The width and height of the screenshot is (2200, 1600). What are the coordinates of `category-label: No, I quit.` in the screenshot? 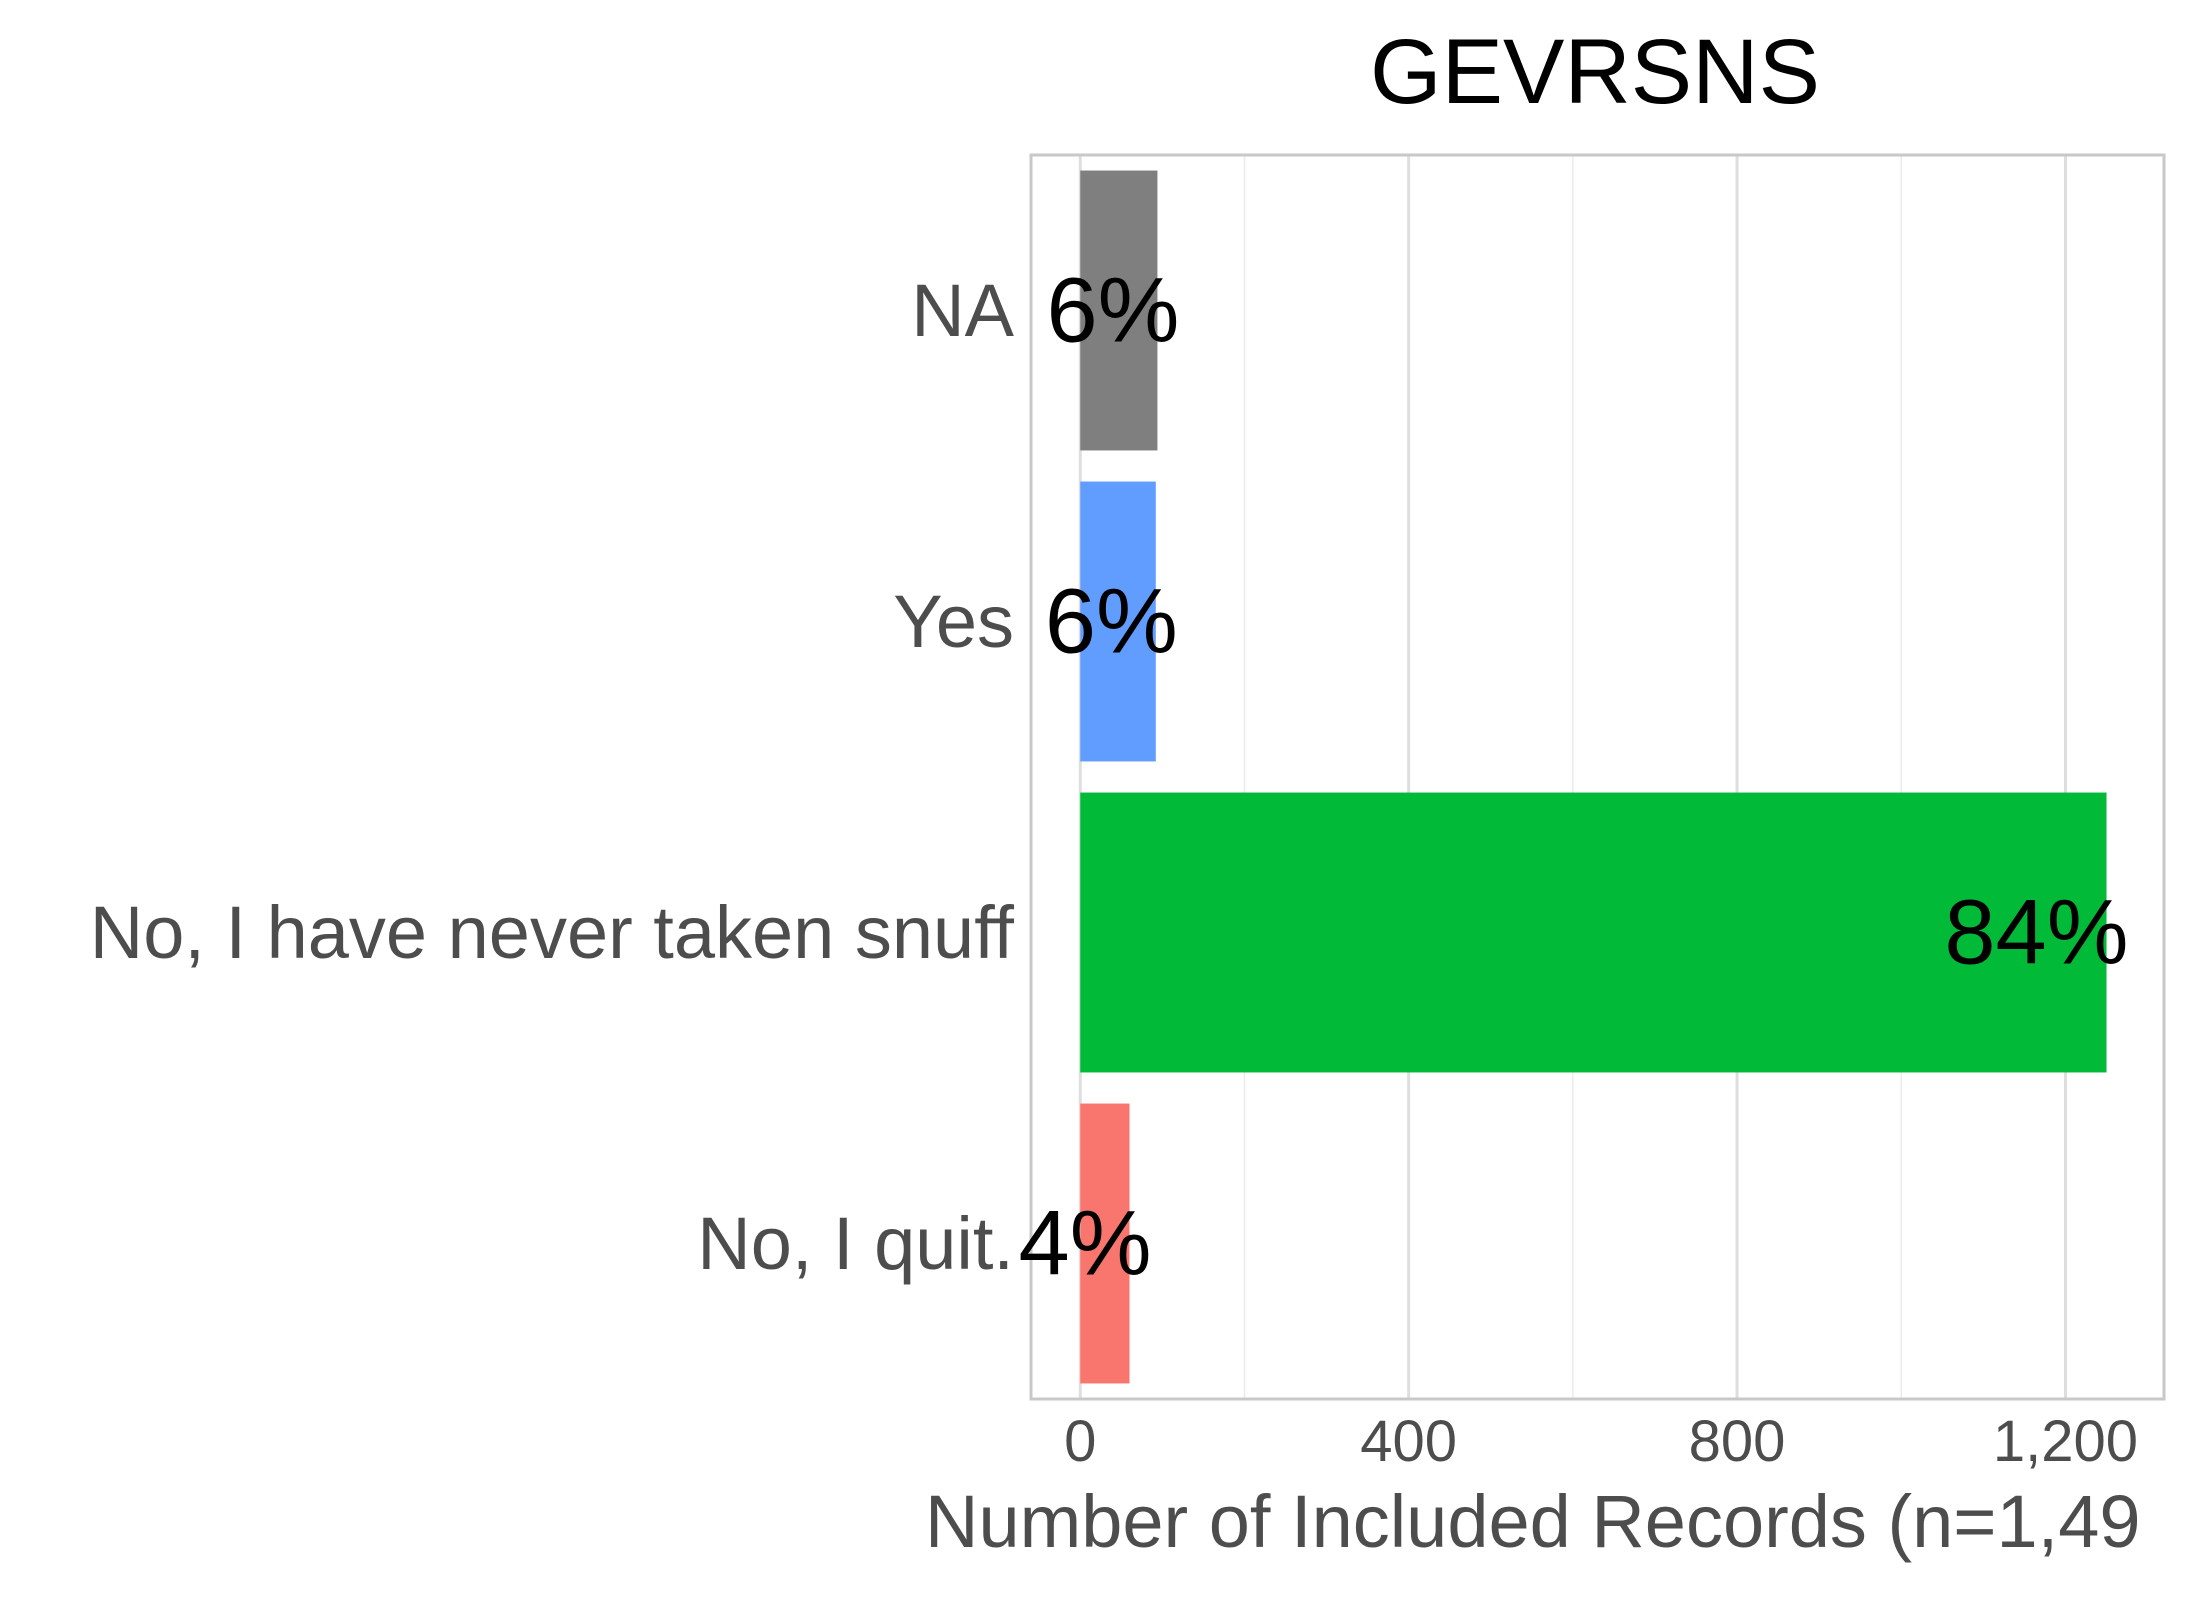 It's located at (855, 1243).